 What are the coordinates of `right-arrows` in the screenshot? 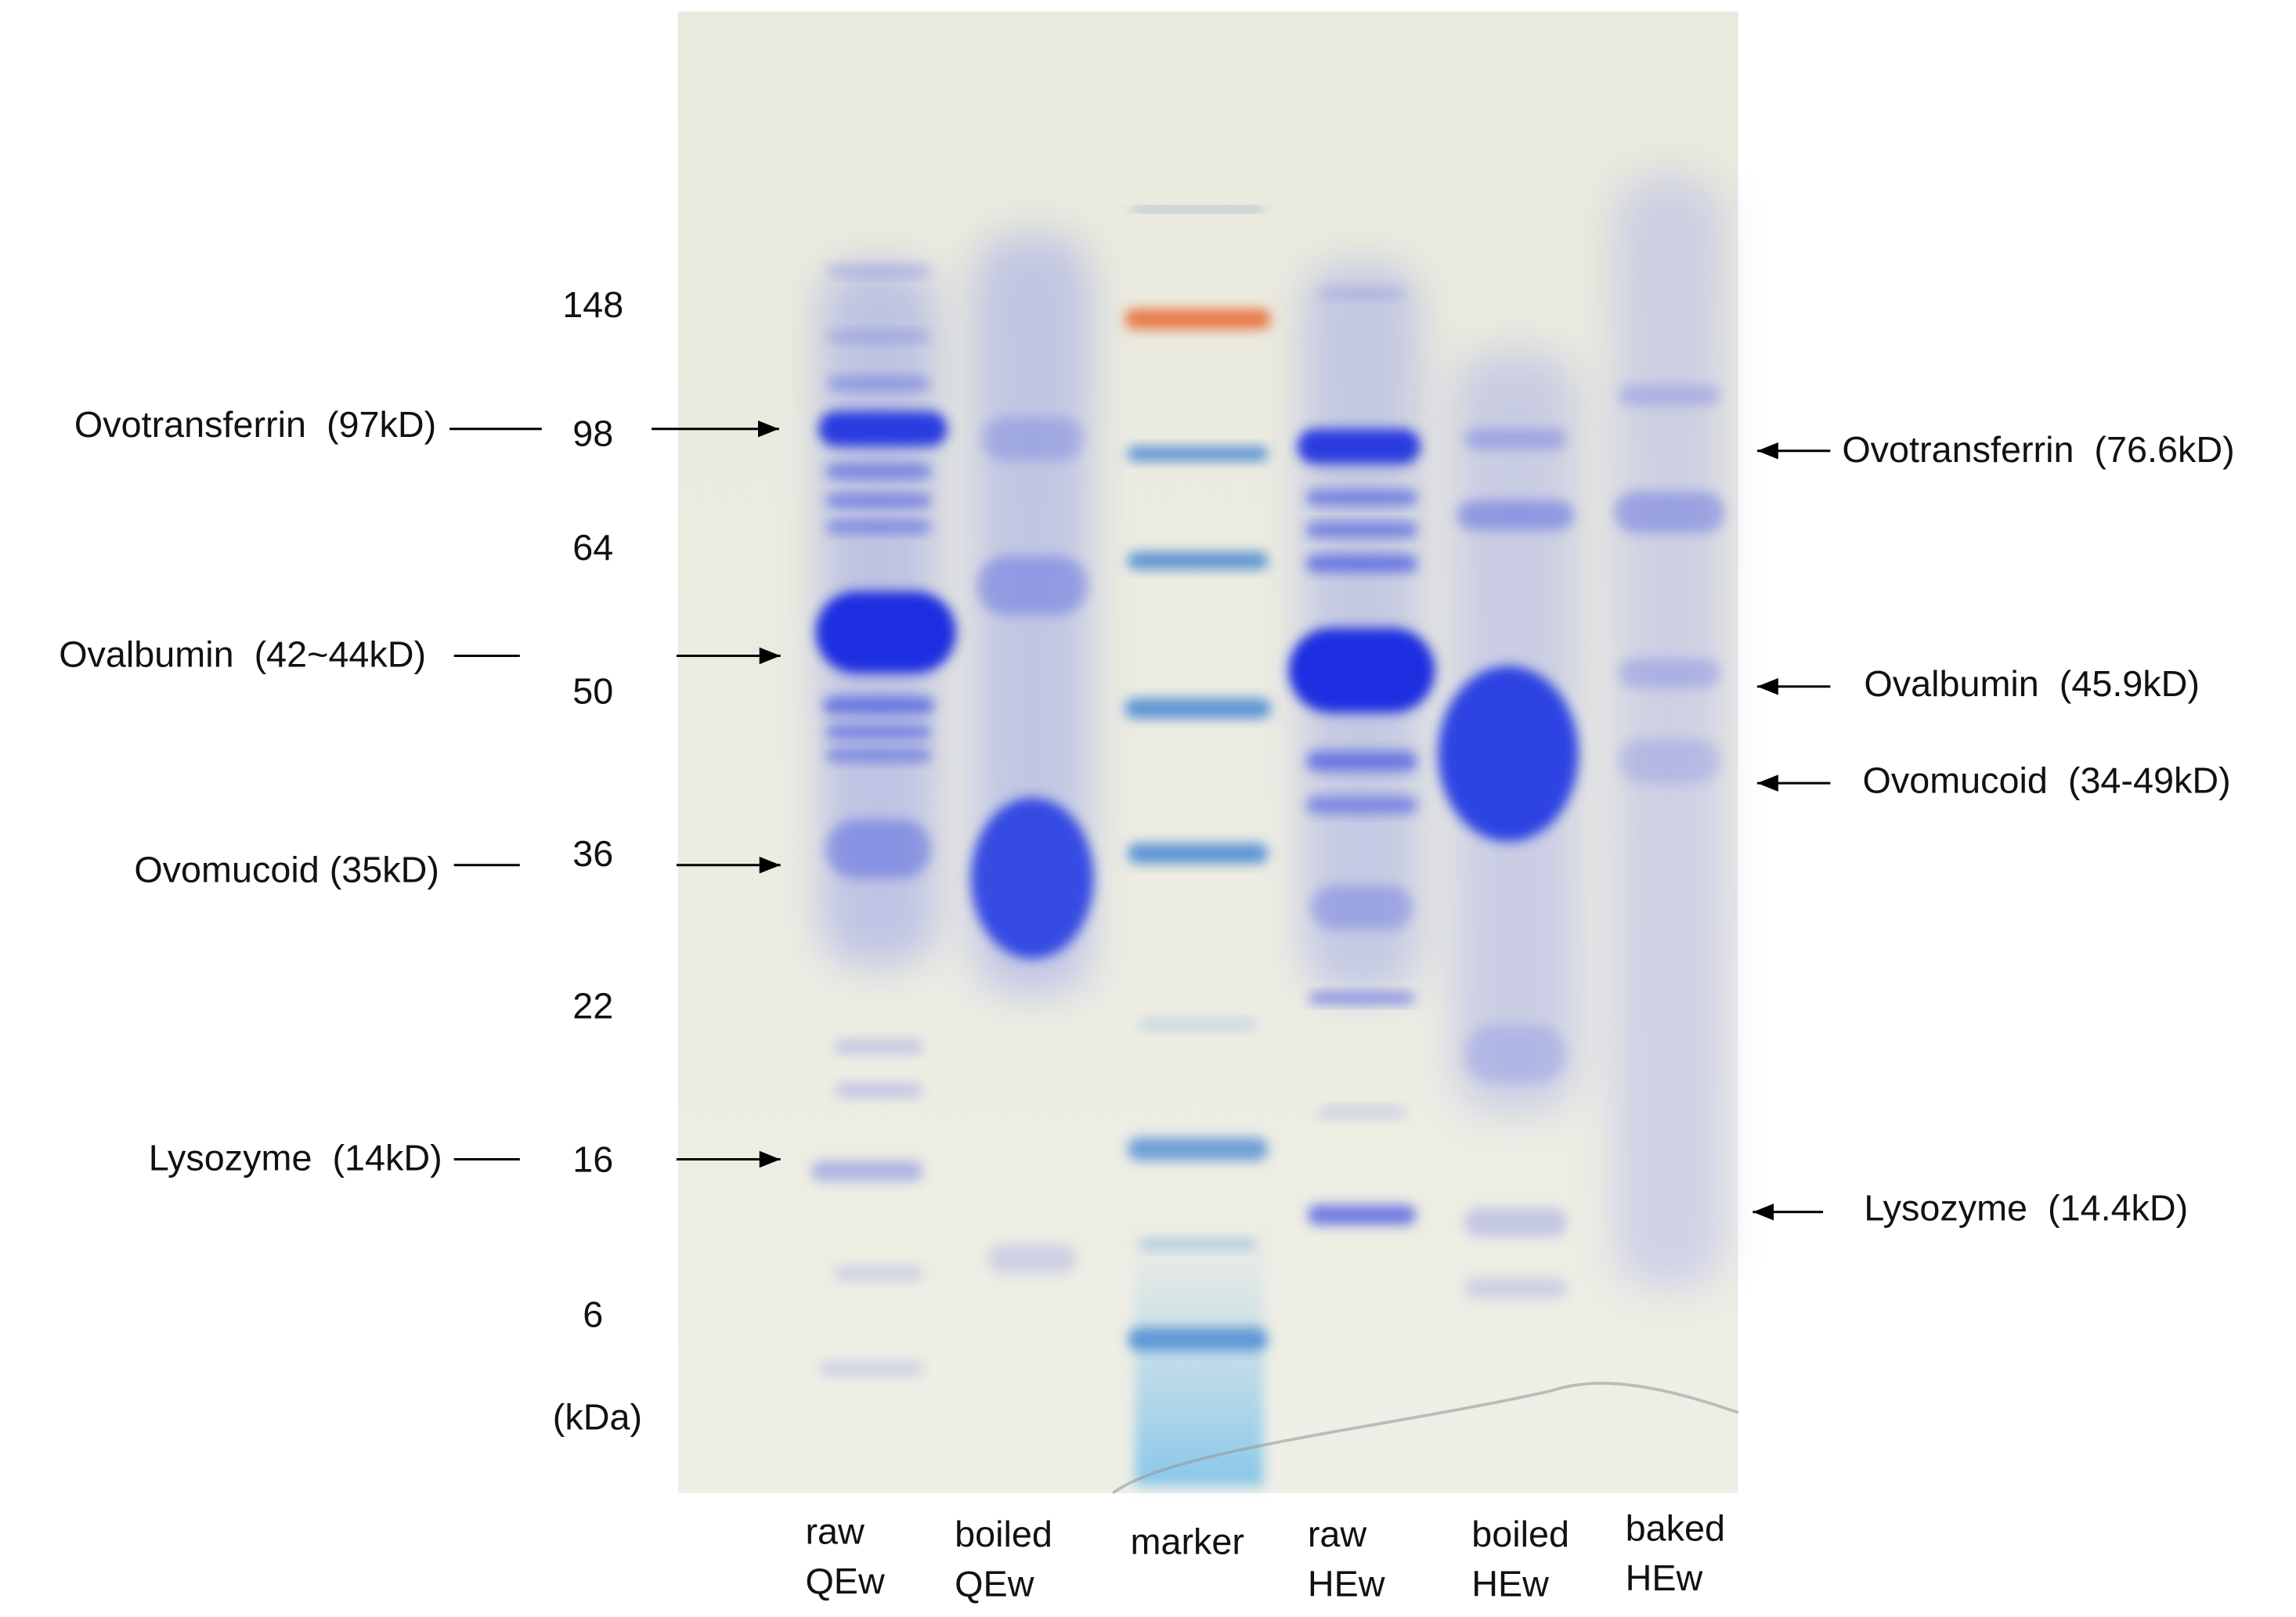 It's located at (1792, 831).